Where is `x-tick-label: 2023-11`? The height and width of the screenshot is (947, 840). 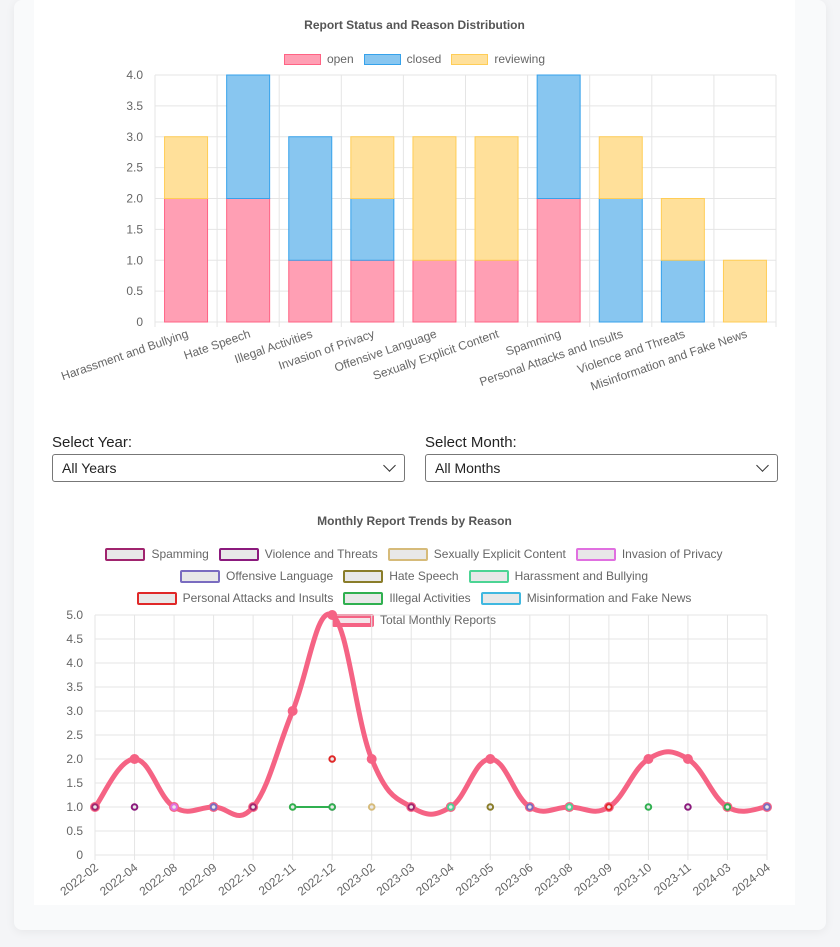
x-tick-label: 2023-11 is located at coordinates (672, 879).